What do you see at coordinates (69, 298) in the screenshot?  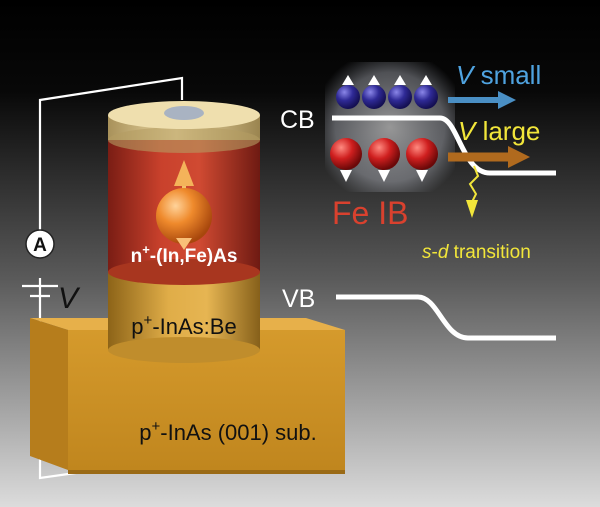 I see `voltage-label: V` at bounding box center [69, 298].